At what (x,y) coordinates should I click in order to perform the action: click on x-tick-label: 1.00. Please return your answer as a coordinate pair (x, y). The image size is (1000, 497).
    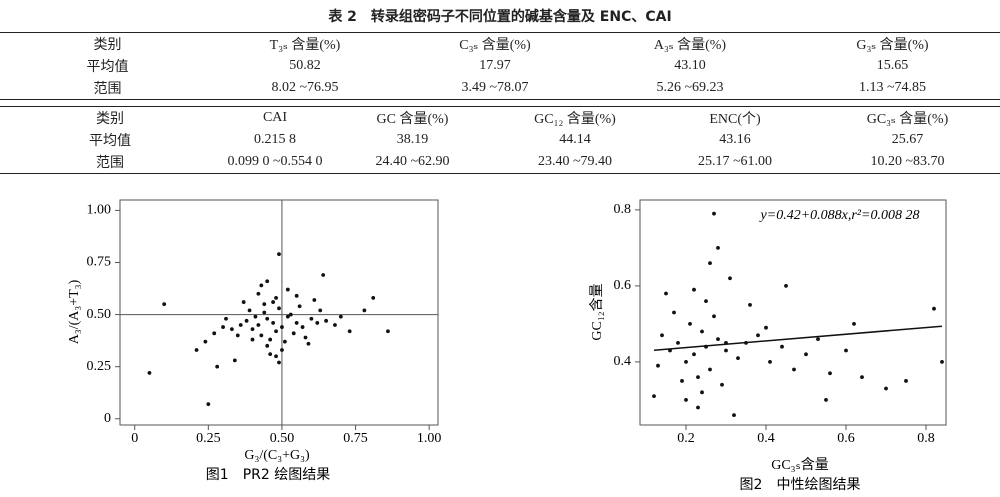
    Looking at the image, I should click on (429, 438).